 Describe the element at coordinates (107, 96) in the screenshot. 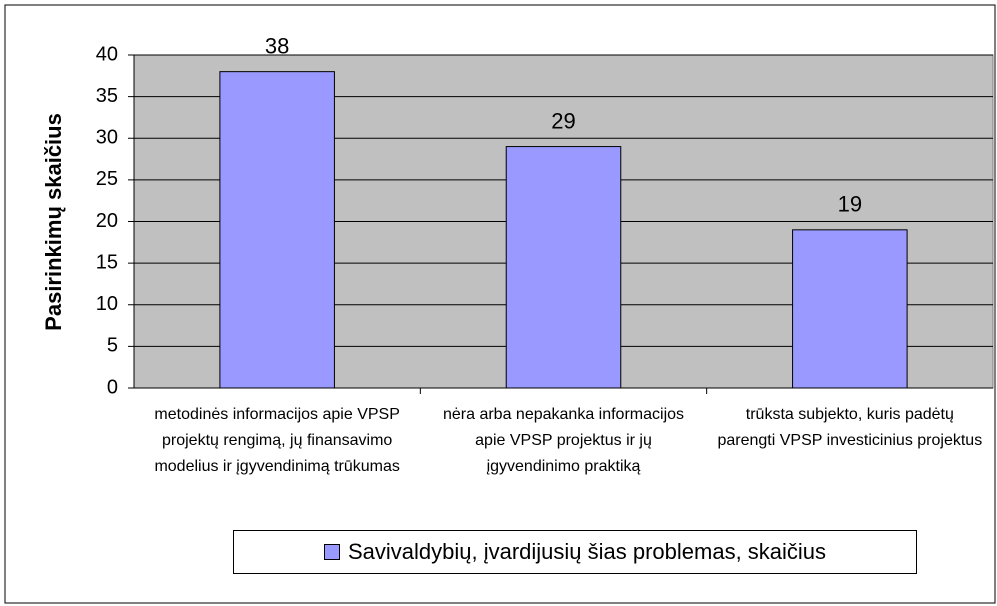

I see `y-tick-label: 35` at that location.